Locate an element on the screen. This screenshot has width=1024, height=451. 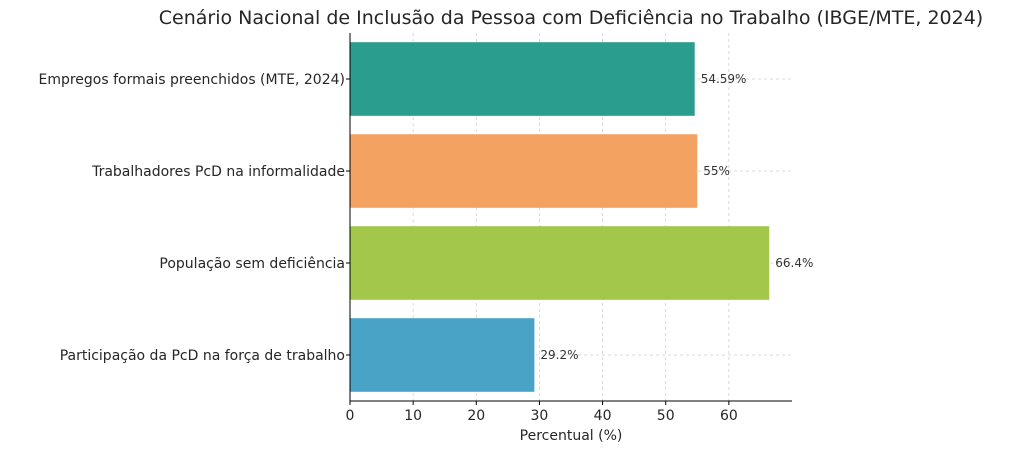
value-label-3: 29.2% is located at coordinates (559, 355).